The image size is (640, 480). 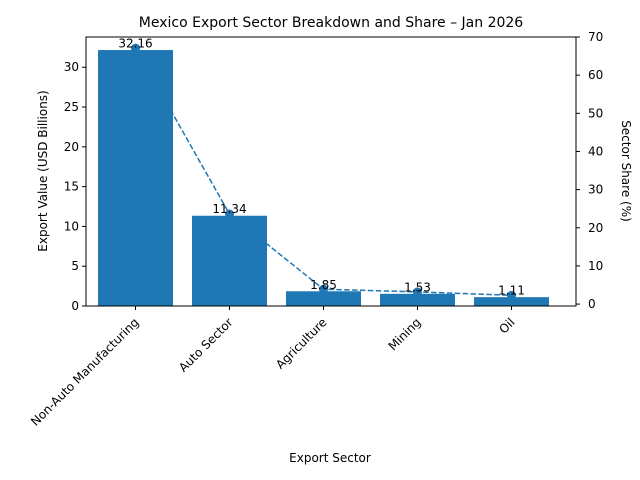 I want to click on right-y-axis: 0 10 20 30 40 50 60 70, so click(x=589, y=170).